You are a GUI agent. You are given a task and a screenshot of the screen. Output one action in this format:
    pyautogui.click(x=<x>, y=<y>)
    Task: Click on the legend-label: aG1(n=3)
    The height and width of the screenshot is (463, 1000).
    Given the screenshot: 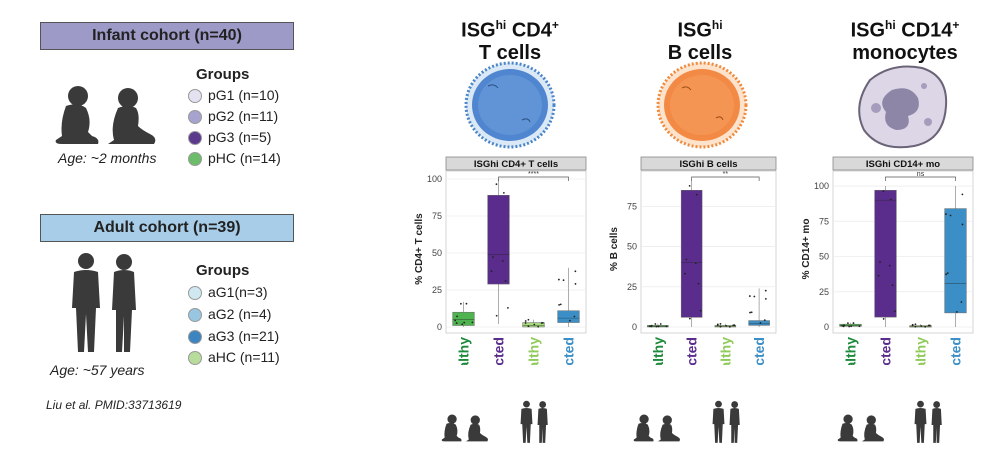 What is the action you would take?
    pyautogui.click(x=238, y=292)
    